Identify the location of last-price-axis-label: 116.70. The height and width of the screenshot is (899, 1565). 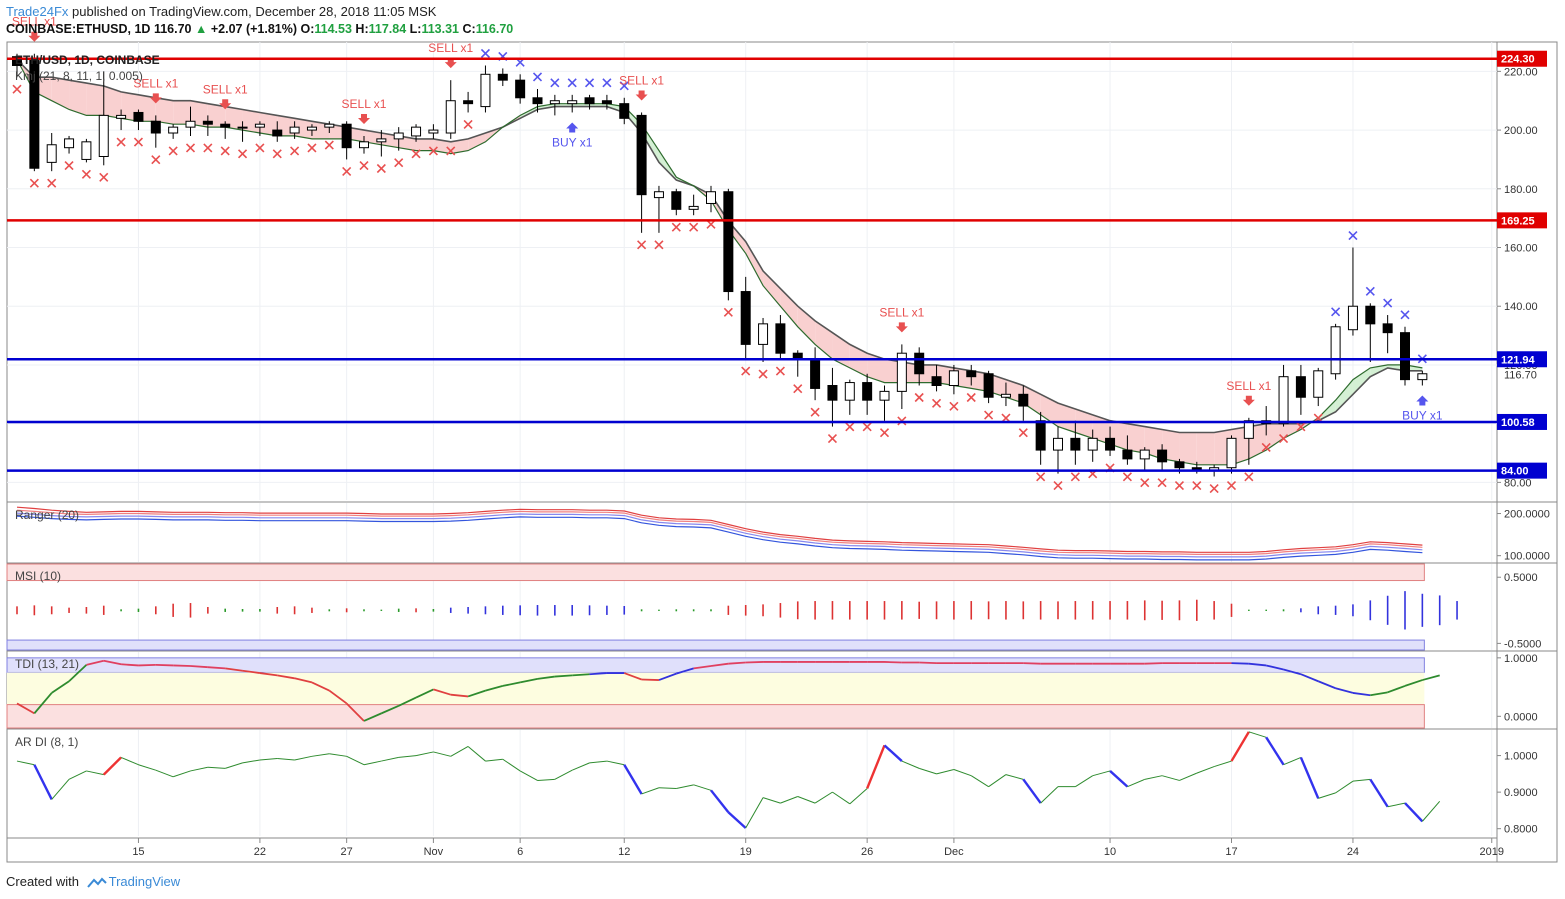
(1520, 376).